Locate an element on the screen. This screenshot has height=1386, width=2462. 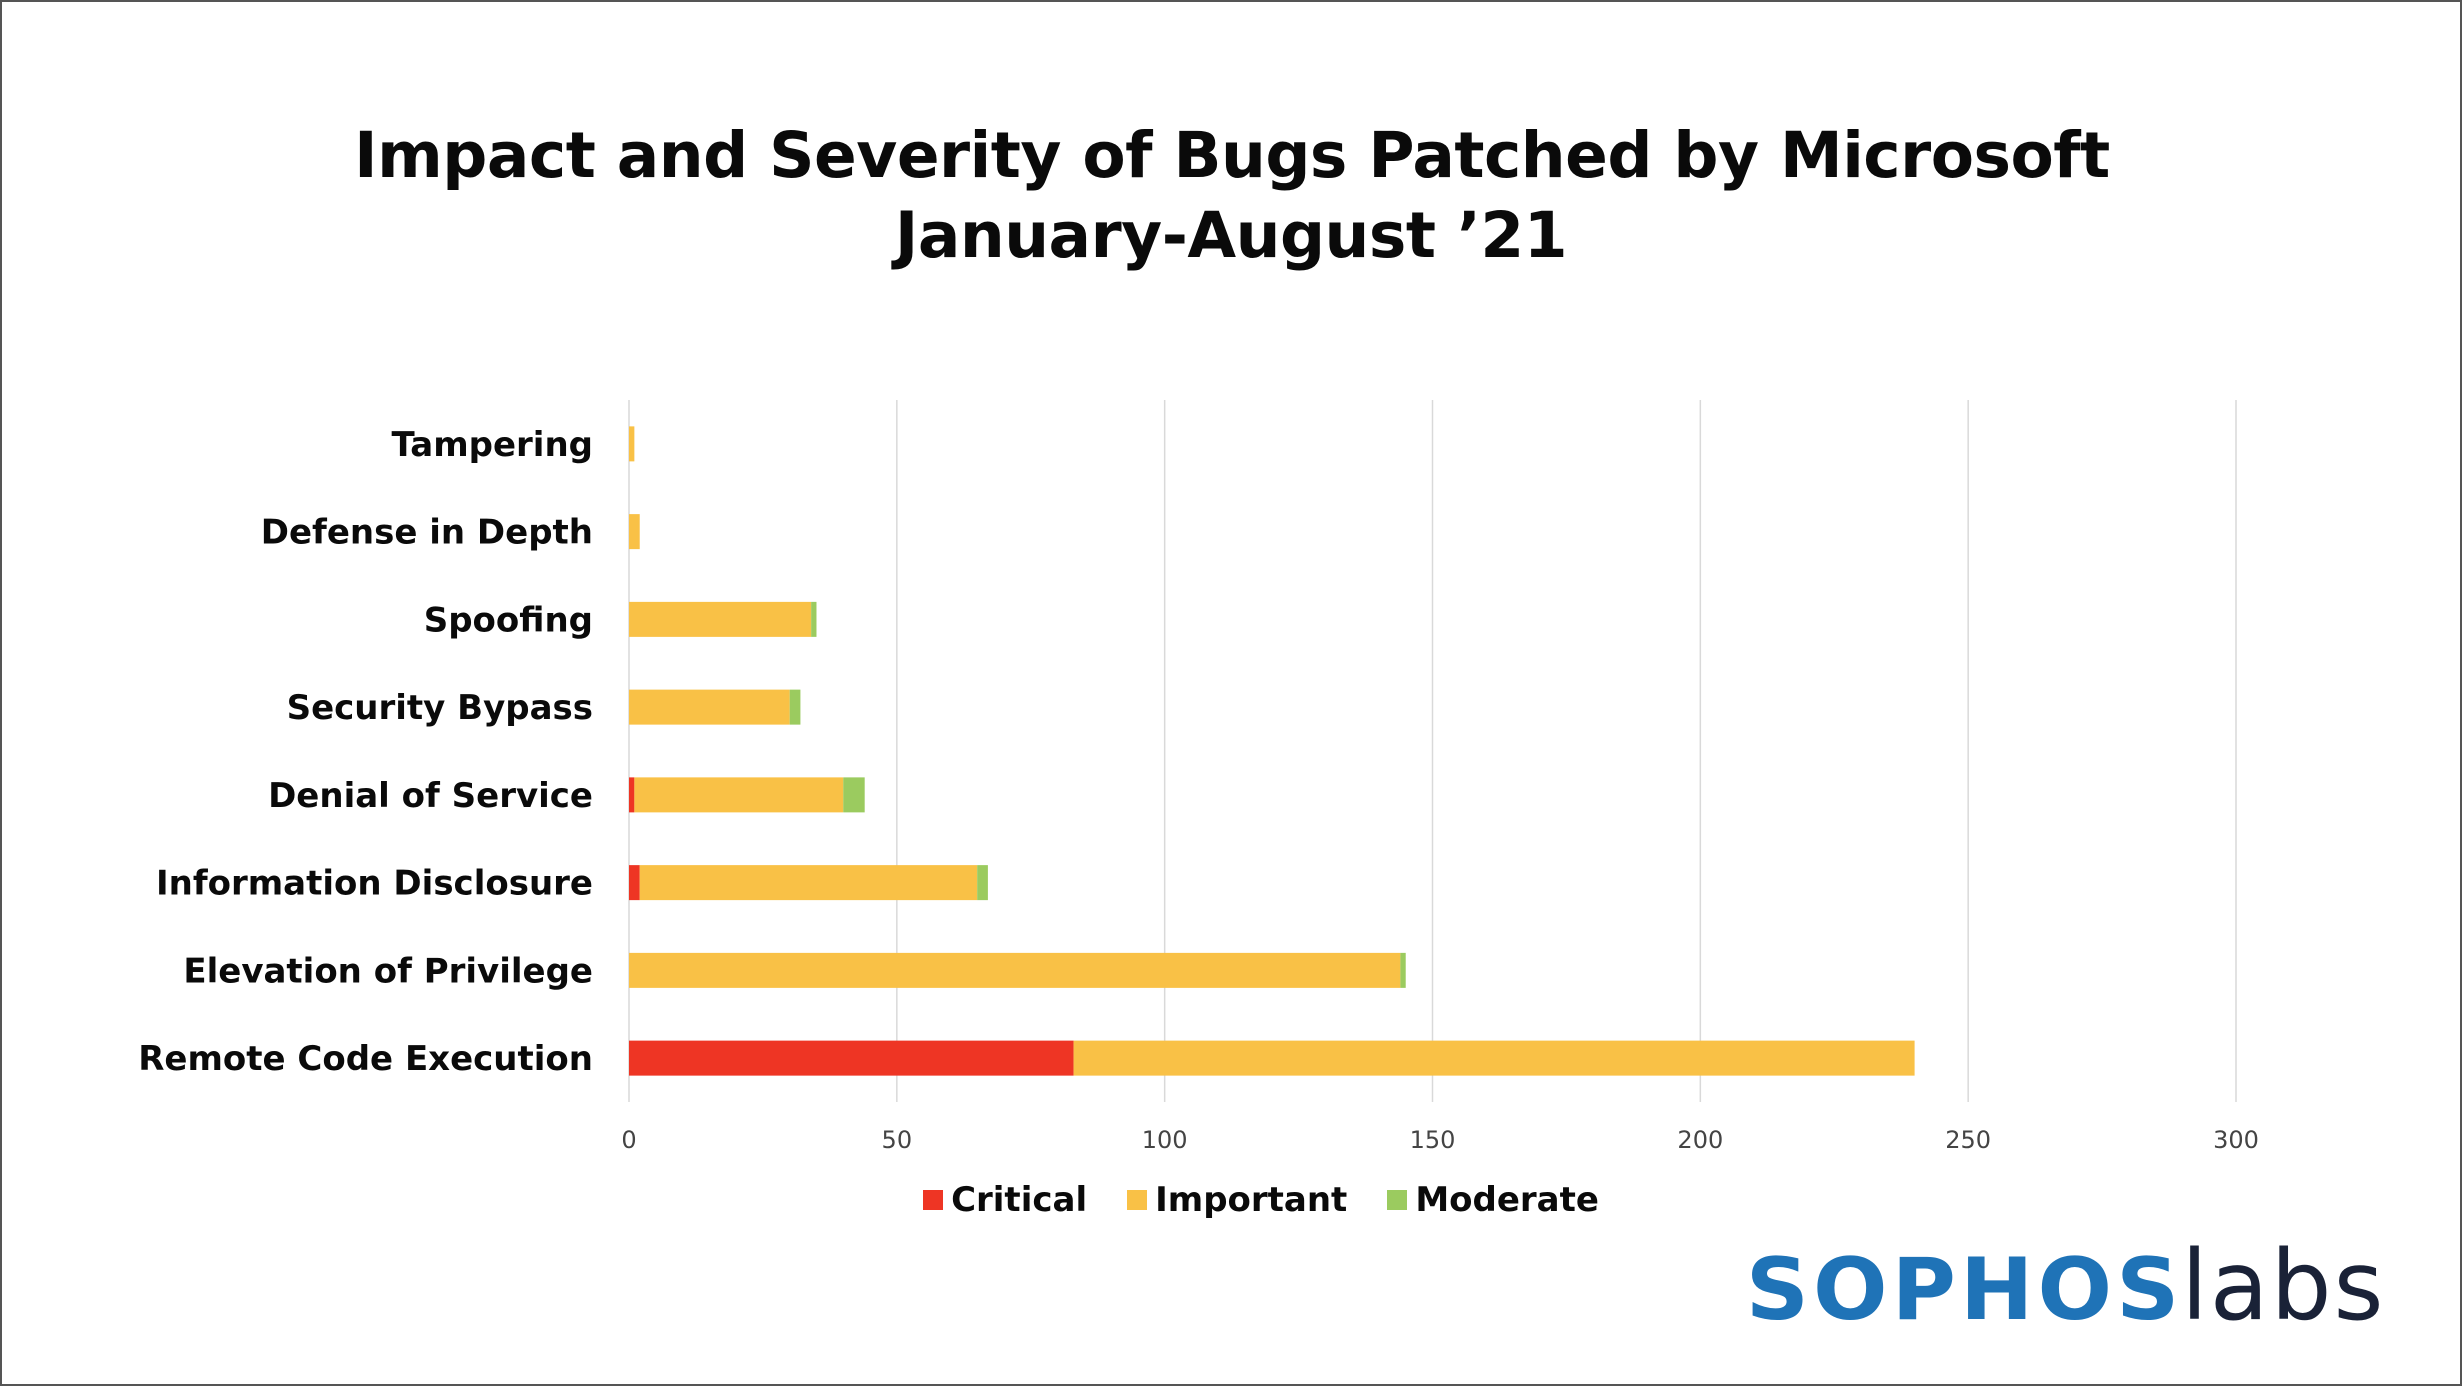
category-label: Spoofing is located at coordinates (508, 620).